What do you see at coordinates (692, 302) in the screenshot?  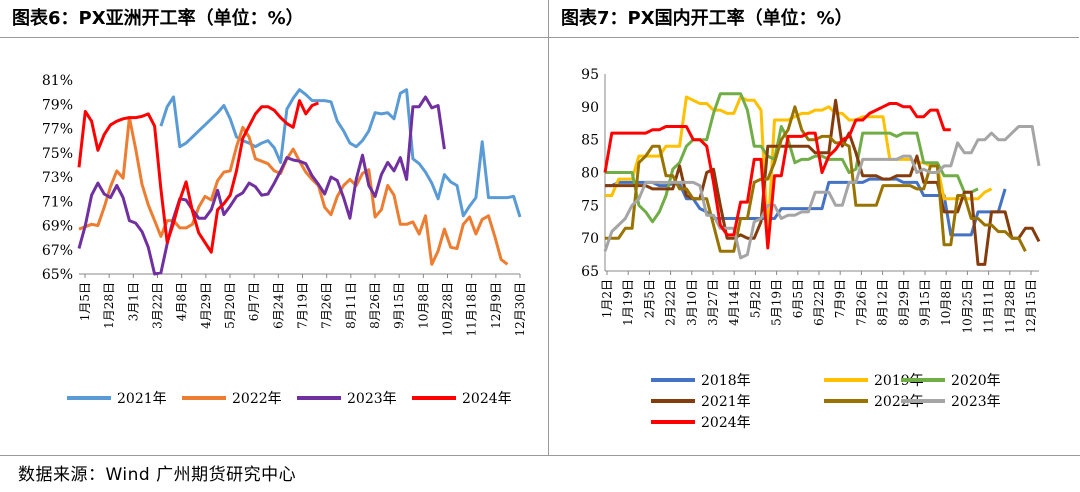 I see `right-x-tick-label: 3月10日` at bounding box center [692, 302].